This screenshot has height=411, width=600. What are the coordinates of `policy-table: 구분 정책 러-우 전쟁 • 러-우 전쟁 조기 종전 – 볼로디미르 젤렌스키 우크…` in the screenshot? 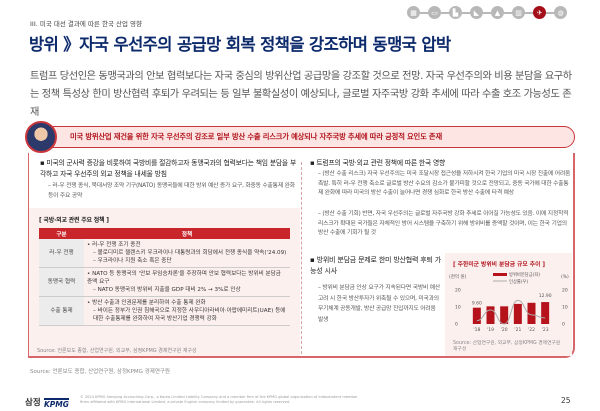 It's located at (164, 277).